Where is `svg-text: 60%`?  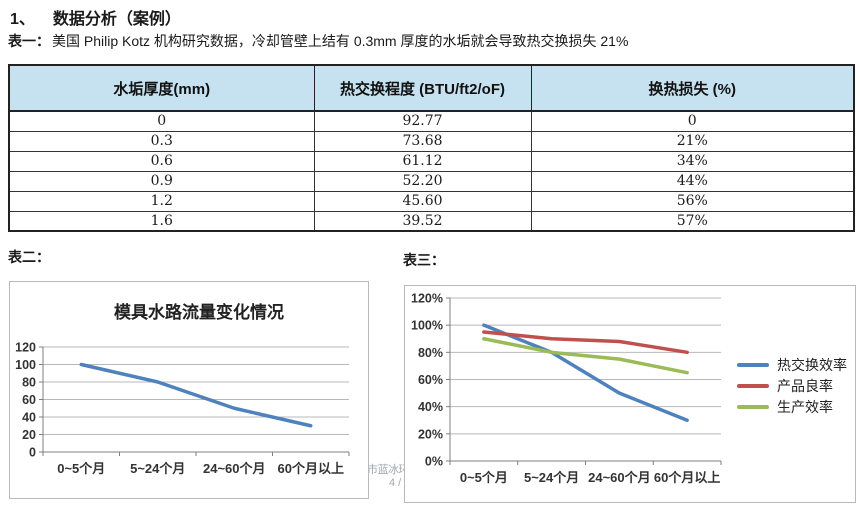
svg-text: 60% is located at coordinates (430, 380).